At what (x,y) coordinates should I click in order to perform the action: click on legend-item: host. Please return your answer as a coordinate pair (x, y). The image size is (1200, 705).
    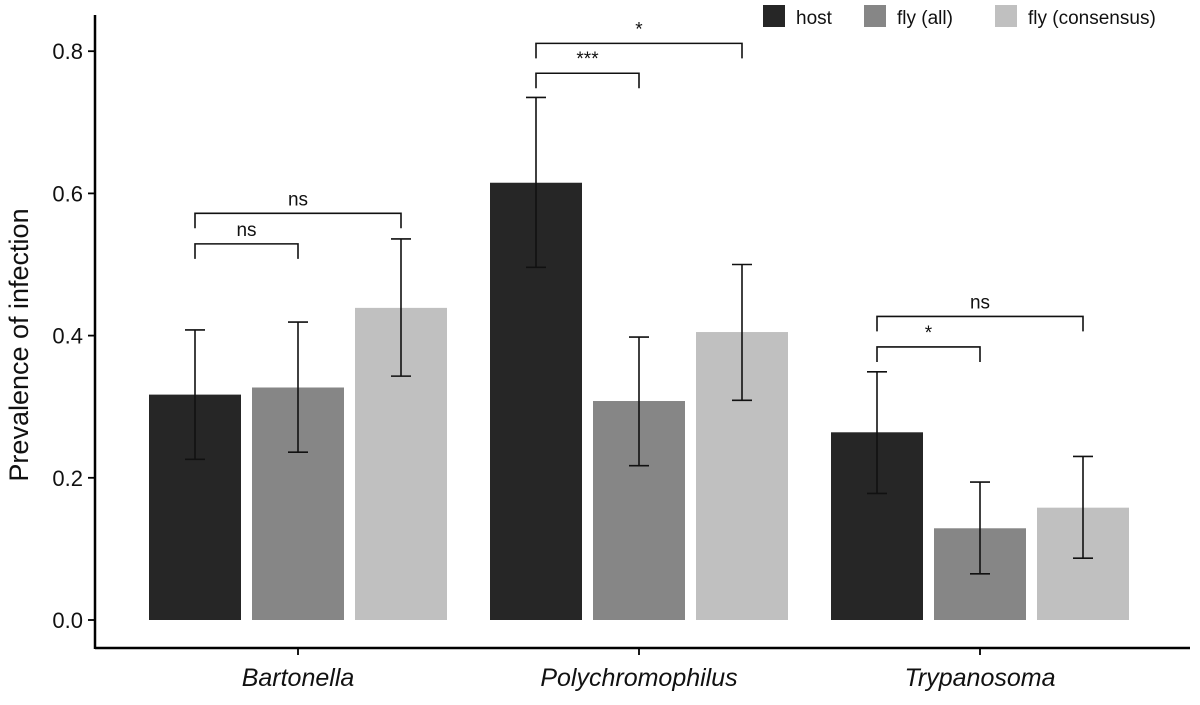
    Looking at the image, I should click on (798, 17).